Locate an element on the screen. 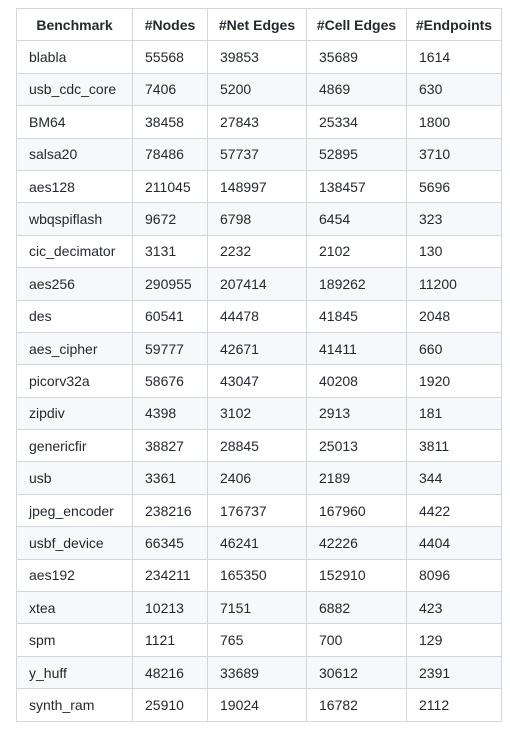  table-row: aes_cipher 59777 42671 41411 660 is located at coordinates (259, 348).